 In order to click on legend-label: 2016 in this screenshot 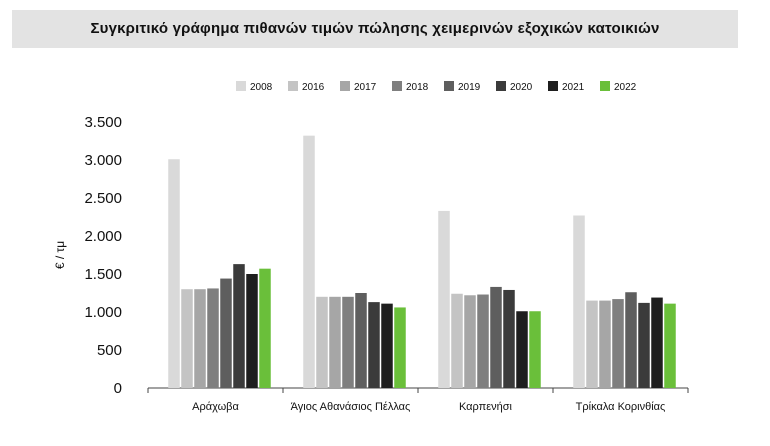, I will do `click(313, 87)`.